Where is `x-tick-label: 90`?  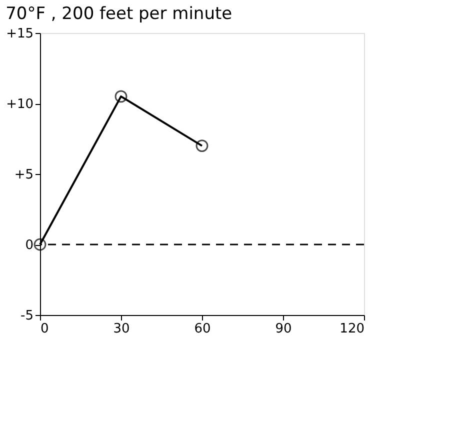
x-tick-label: 90 is located at coordinates (283, 329).